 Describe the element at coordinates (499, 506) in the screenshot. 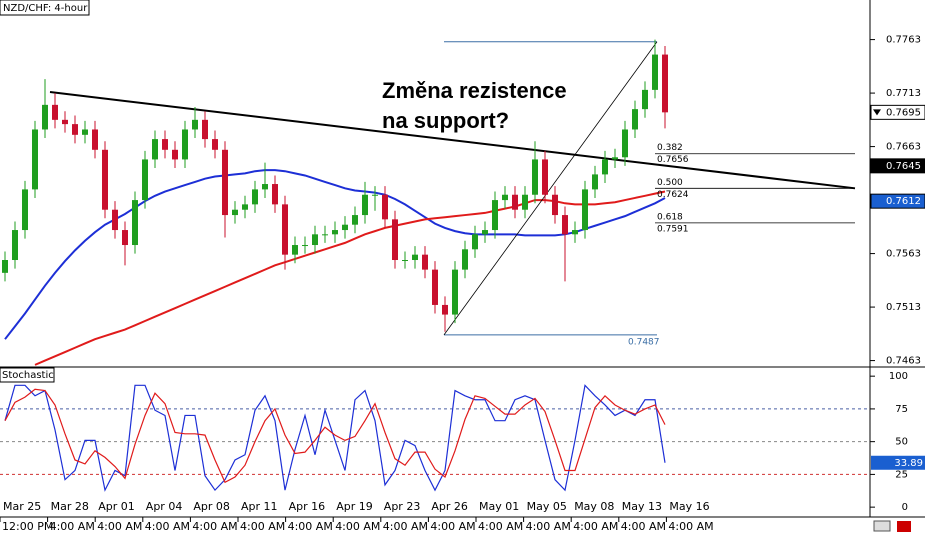

I see `x-date-label: May 01` at that location.